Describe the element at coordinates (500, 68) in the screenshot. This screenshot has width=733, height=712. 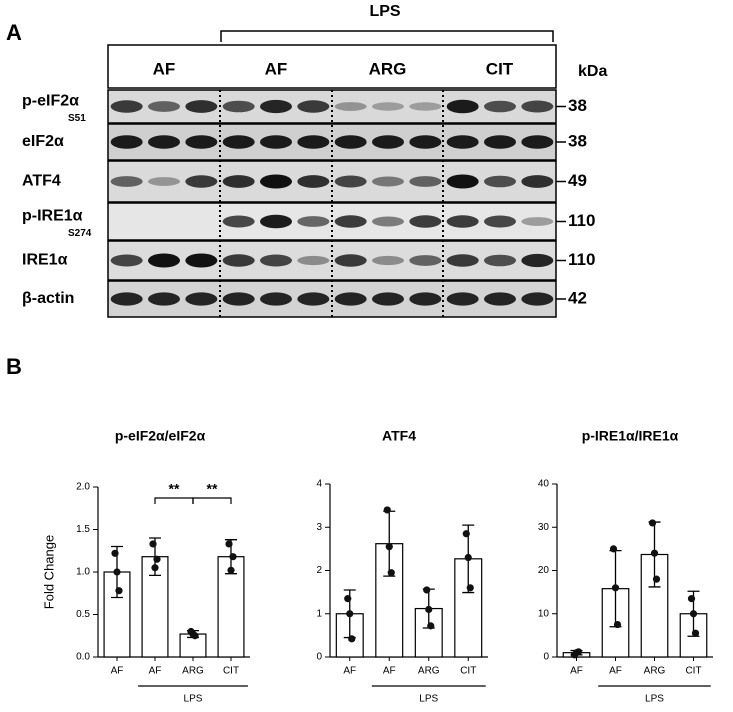
I see `lane-label: CIT` at that location.